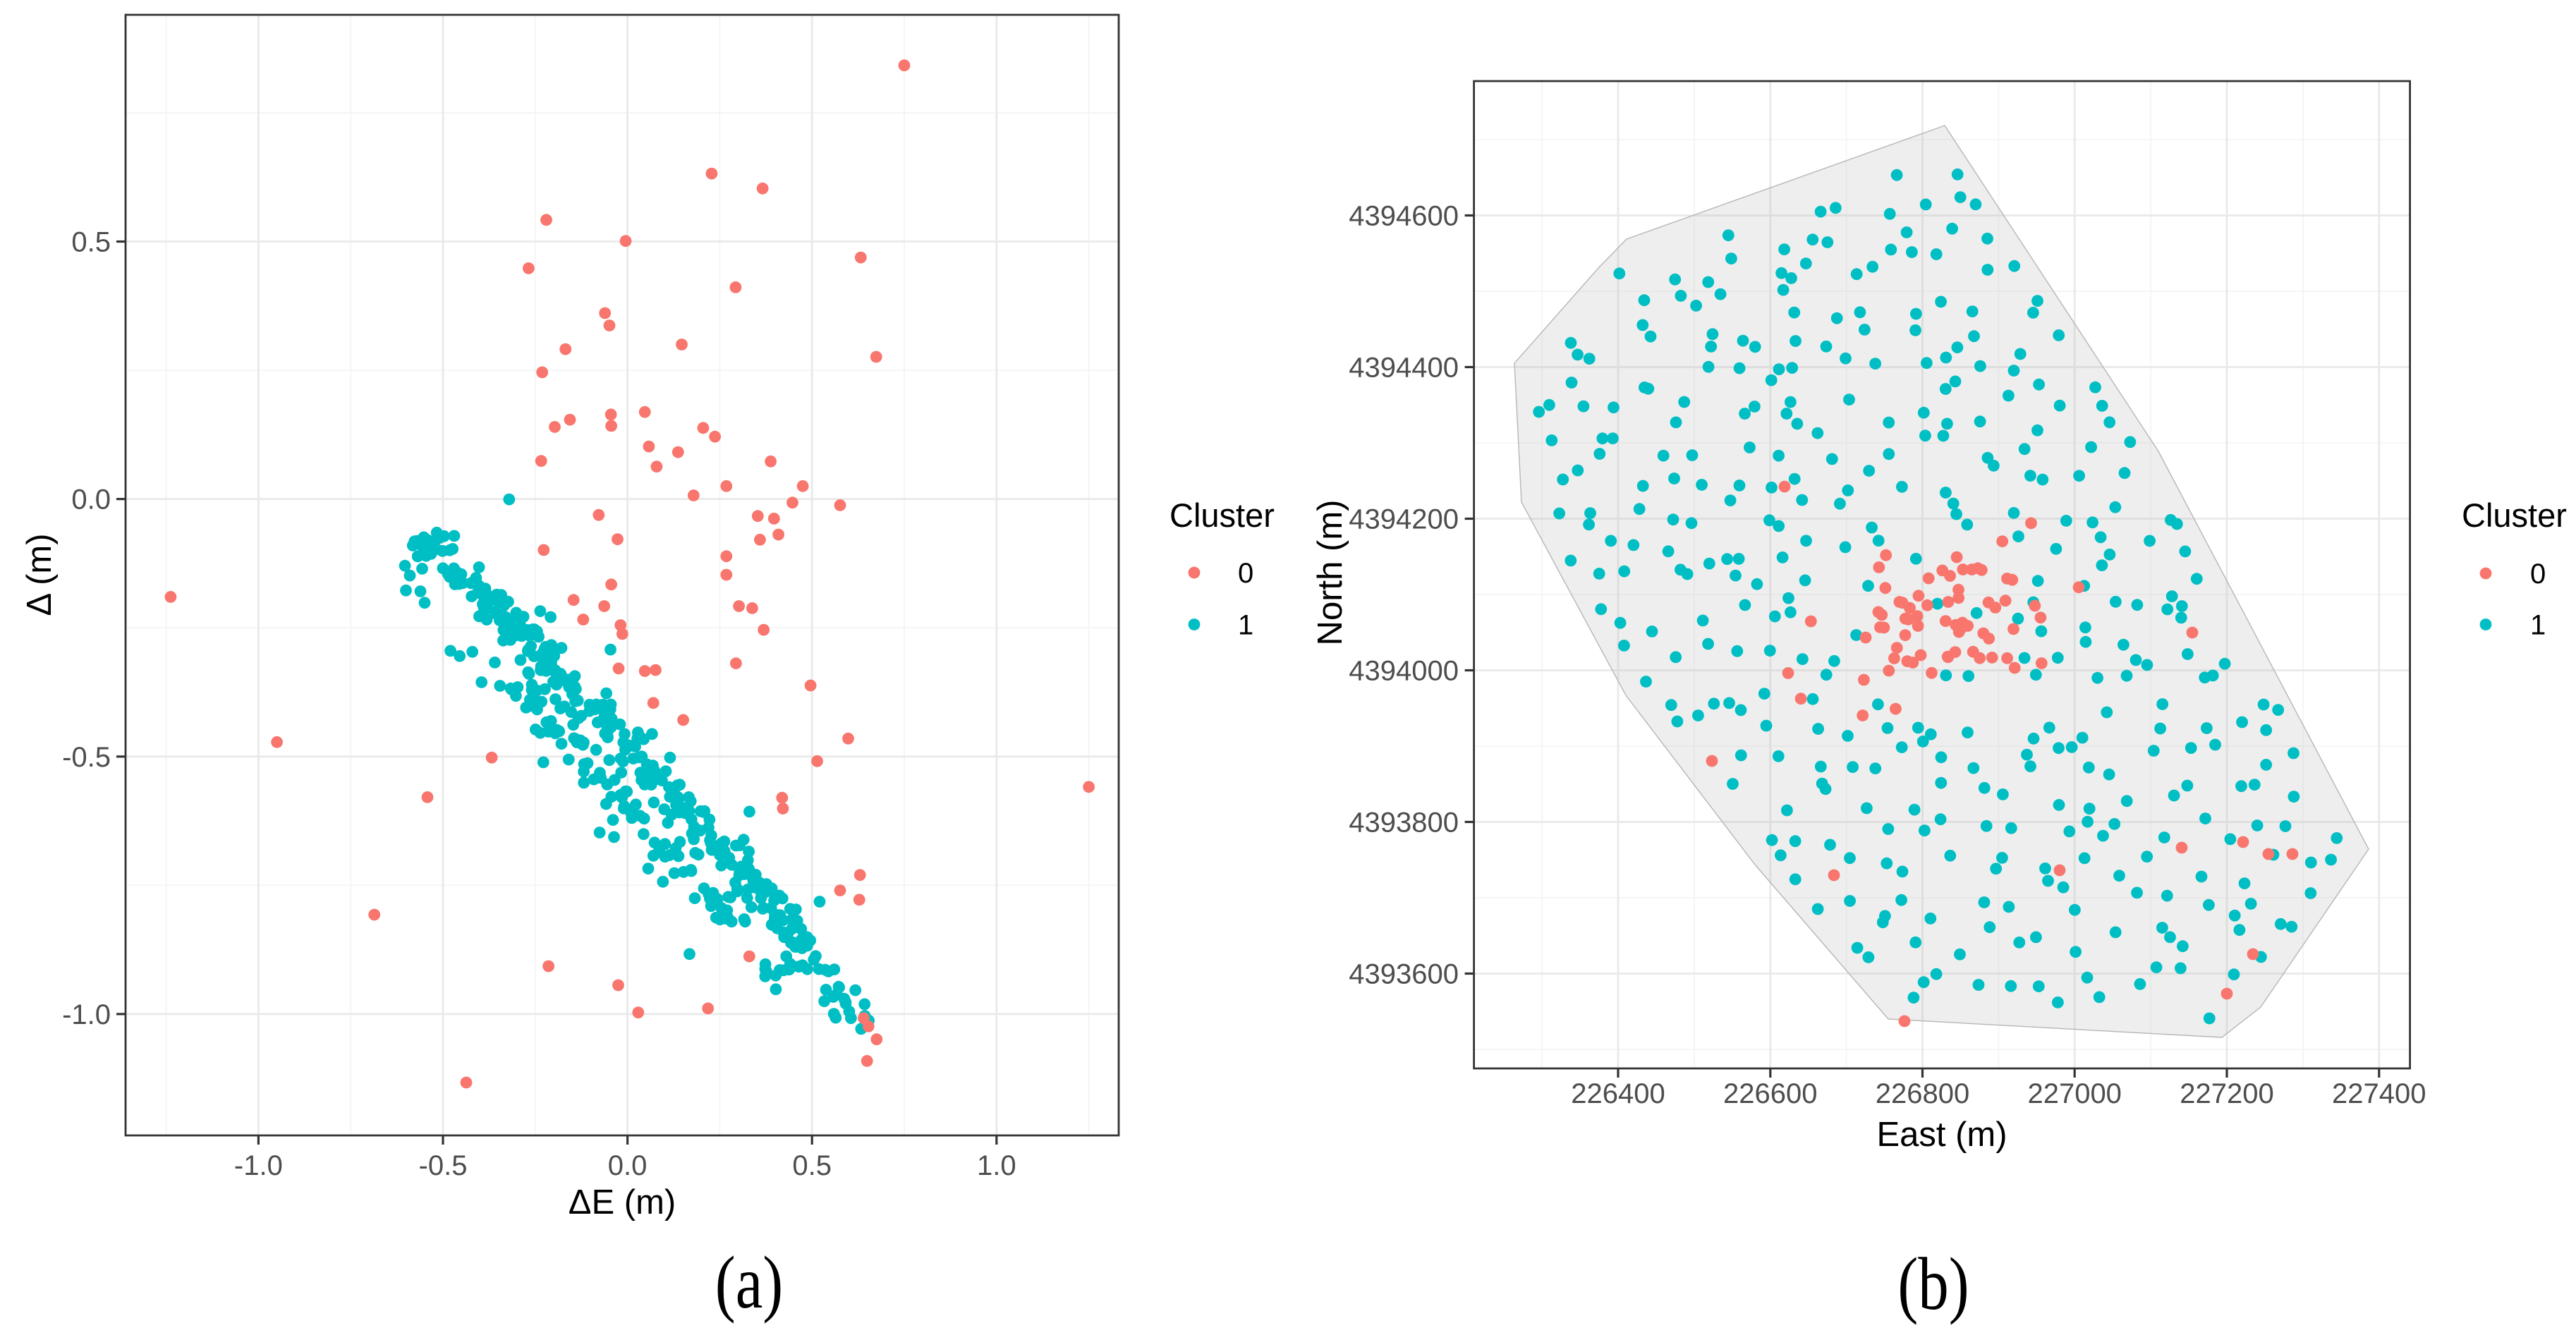 The image size is (2576, 1335). Describe the element at coordinates (1933, 1284) in the screenshot. I see `svg-text: (b)` at that location.